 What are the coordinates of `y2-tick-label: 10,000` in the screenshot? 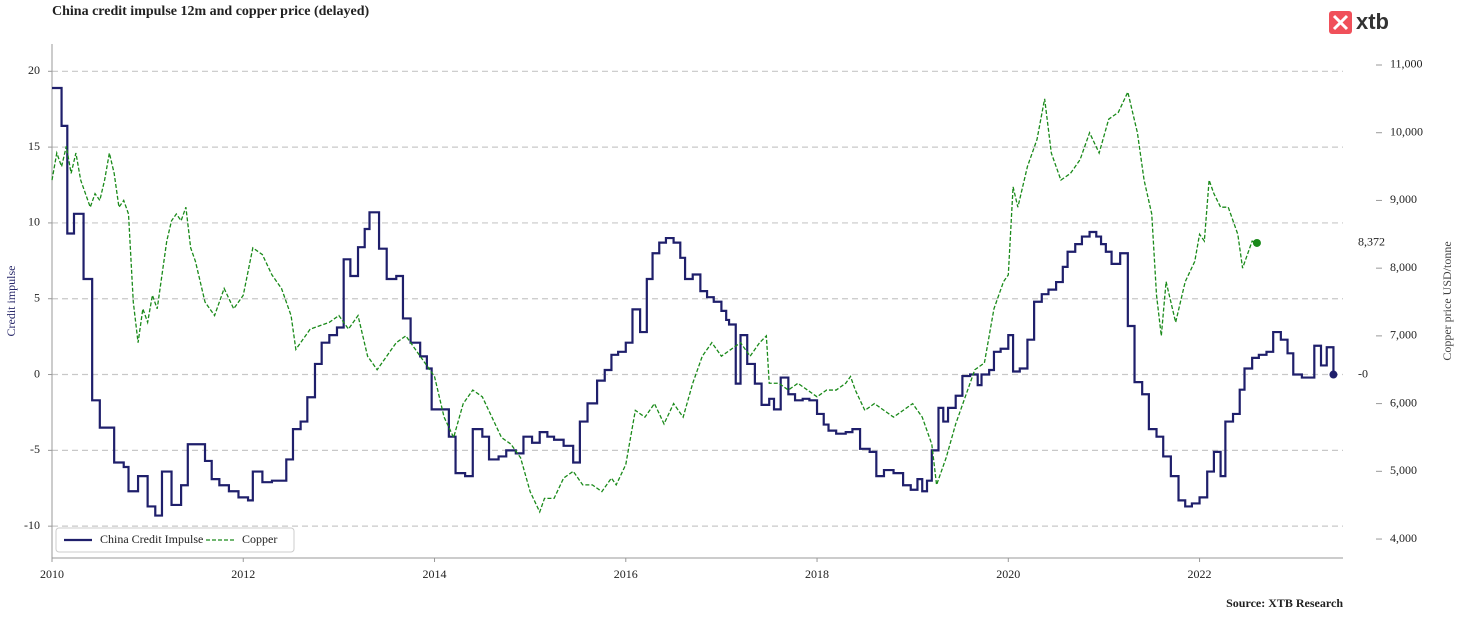 It's located at (1406, 131).